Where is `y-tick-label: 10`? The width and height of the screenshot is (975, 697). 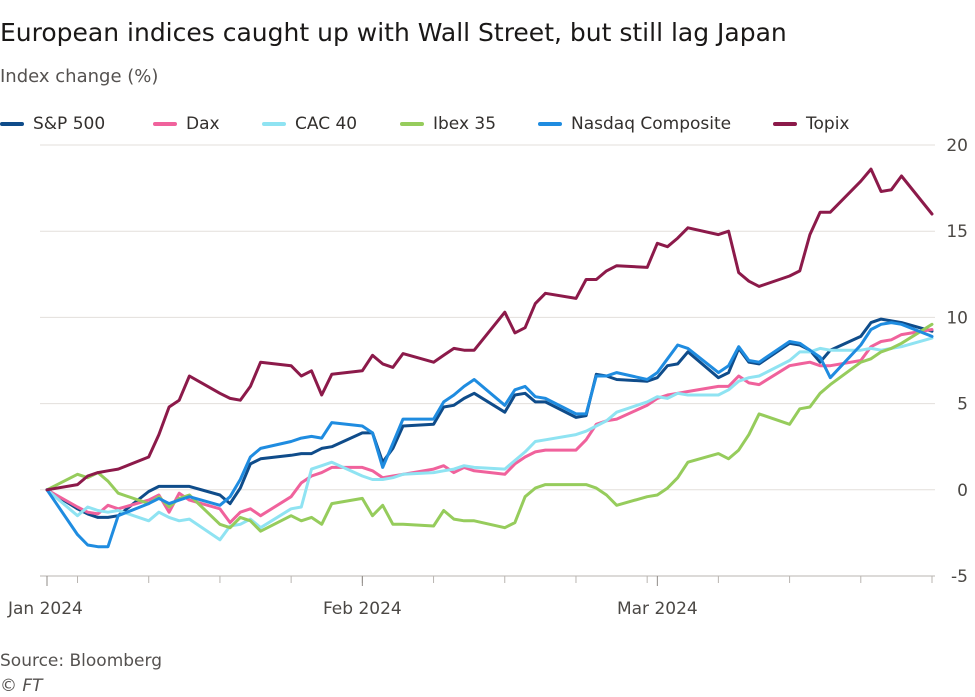 y-tick-label: 10 is located at coordinates (957, 318).